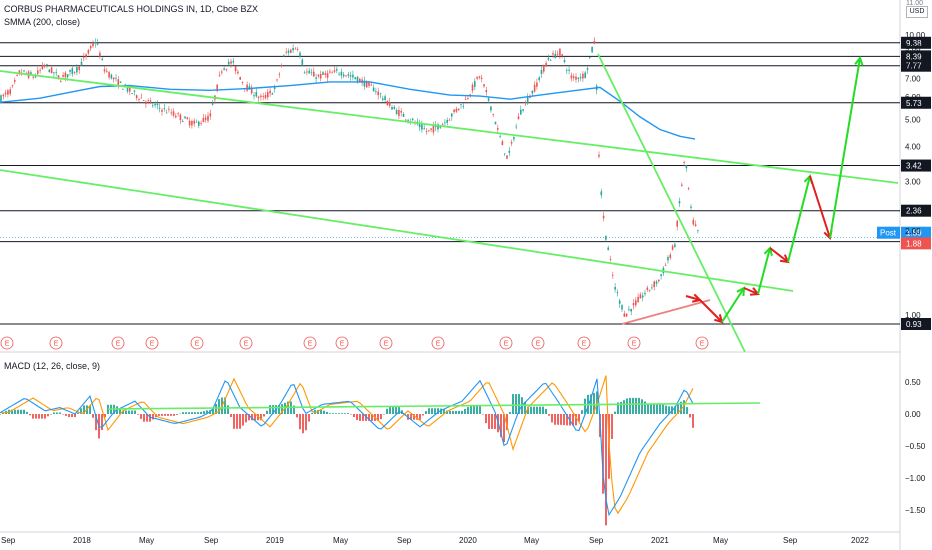 The image size is (932, 550). What do you see at coordinates (859, 60) in the screenshot?
I see `arrow-head` at bounding box center [859, 60].